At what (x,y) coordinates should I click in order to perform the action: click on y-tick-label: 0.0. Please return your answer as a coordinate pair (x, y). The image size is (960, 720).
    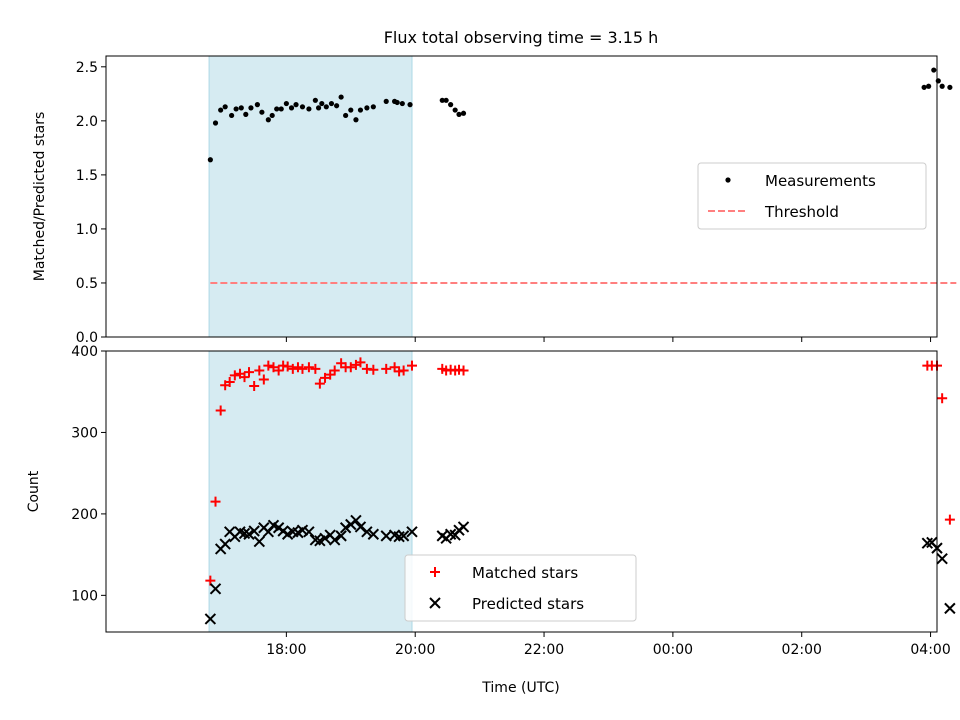
    Looking at the image, I should click on (87, 338).